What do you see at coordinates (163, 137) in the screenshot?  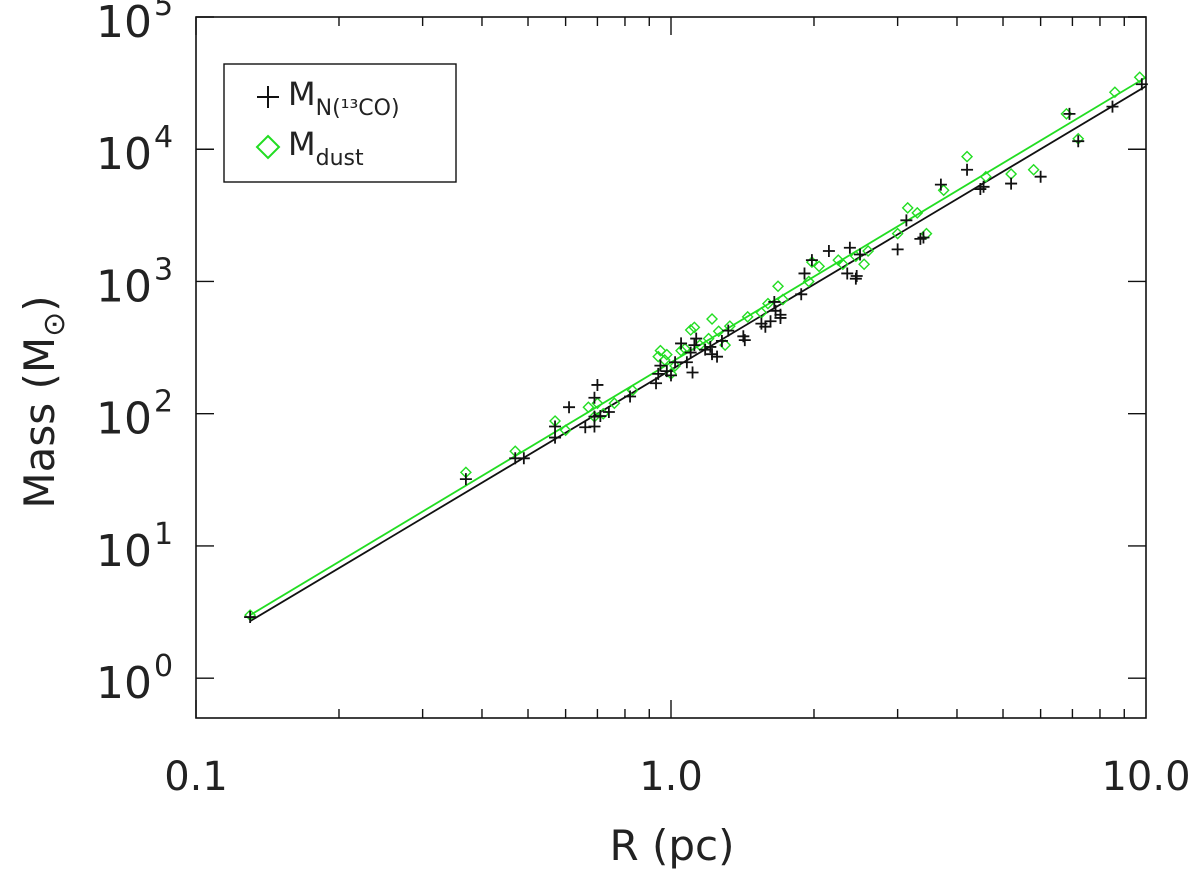 I see `y-tick-exponent: 4` at bounding box center [163, 137].